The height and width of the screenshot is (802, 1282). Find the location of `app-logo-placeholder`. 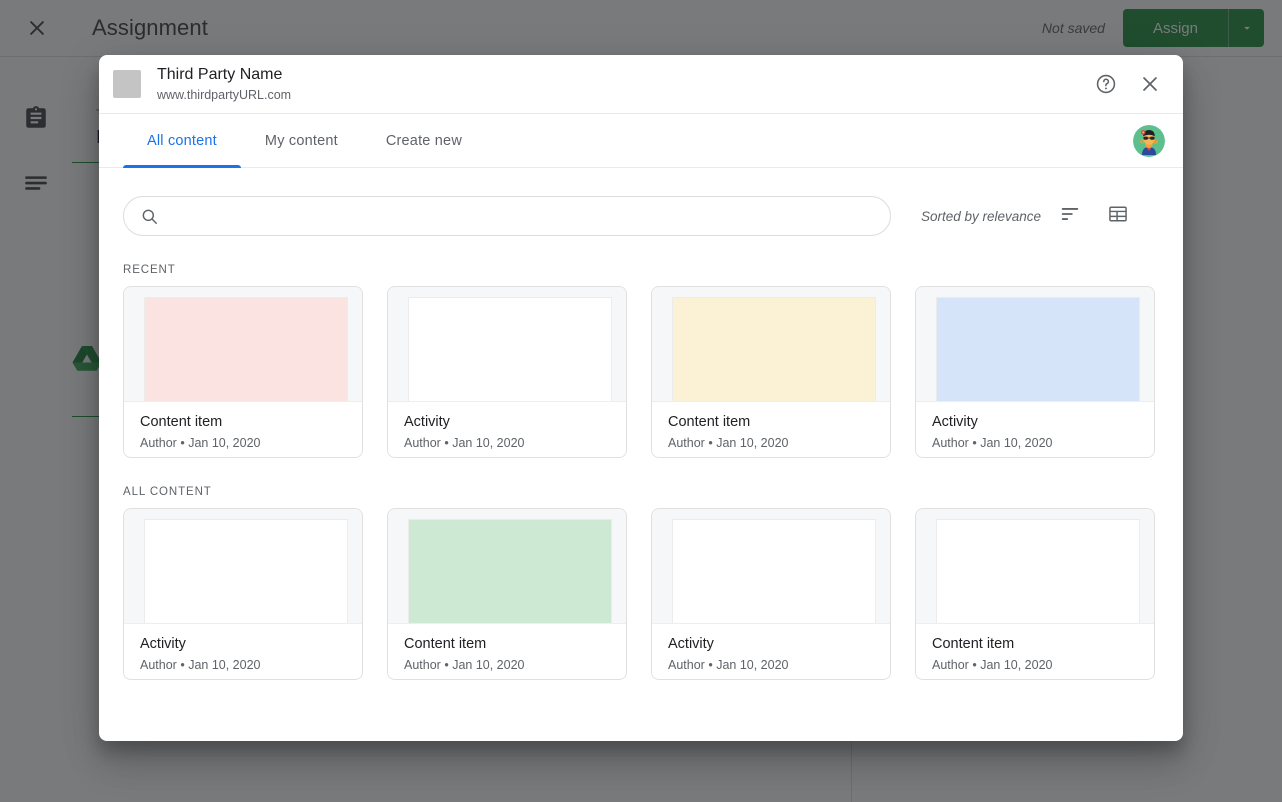

app-logo-placeholder is located at coordinates (127, 84).